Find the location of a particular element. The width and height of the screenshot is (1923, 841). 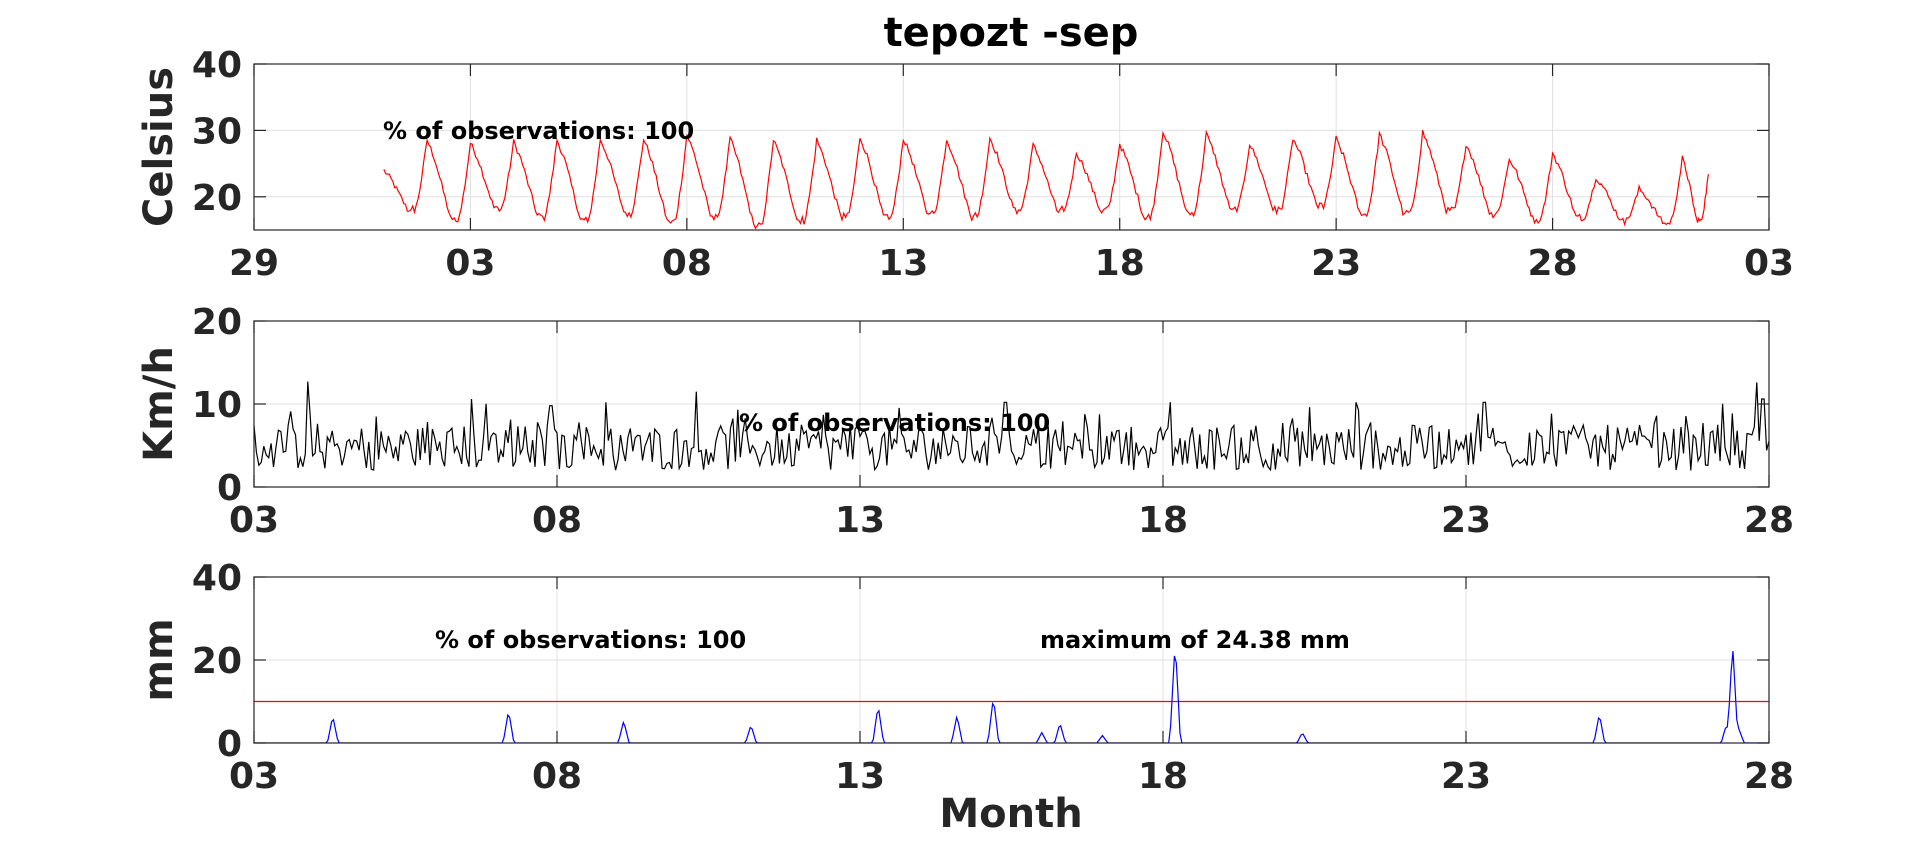

y-tick-label: 30 is located at coordinates (217, 131).